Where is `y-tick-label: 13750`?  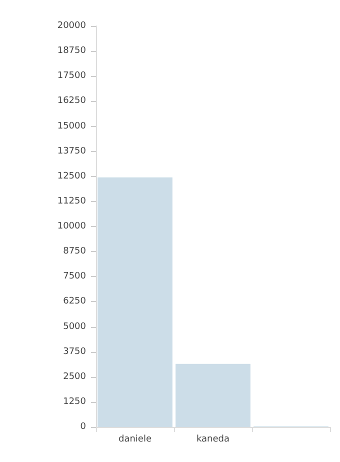 y-tick-label: 13750 is located at coordinates (71, 151).